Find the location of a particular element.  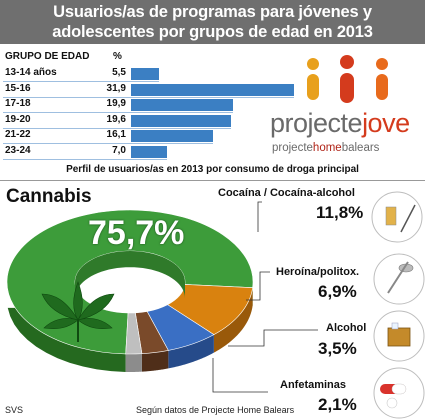

drug-icons is located at coordinates (398, 305).